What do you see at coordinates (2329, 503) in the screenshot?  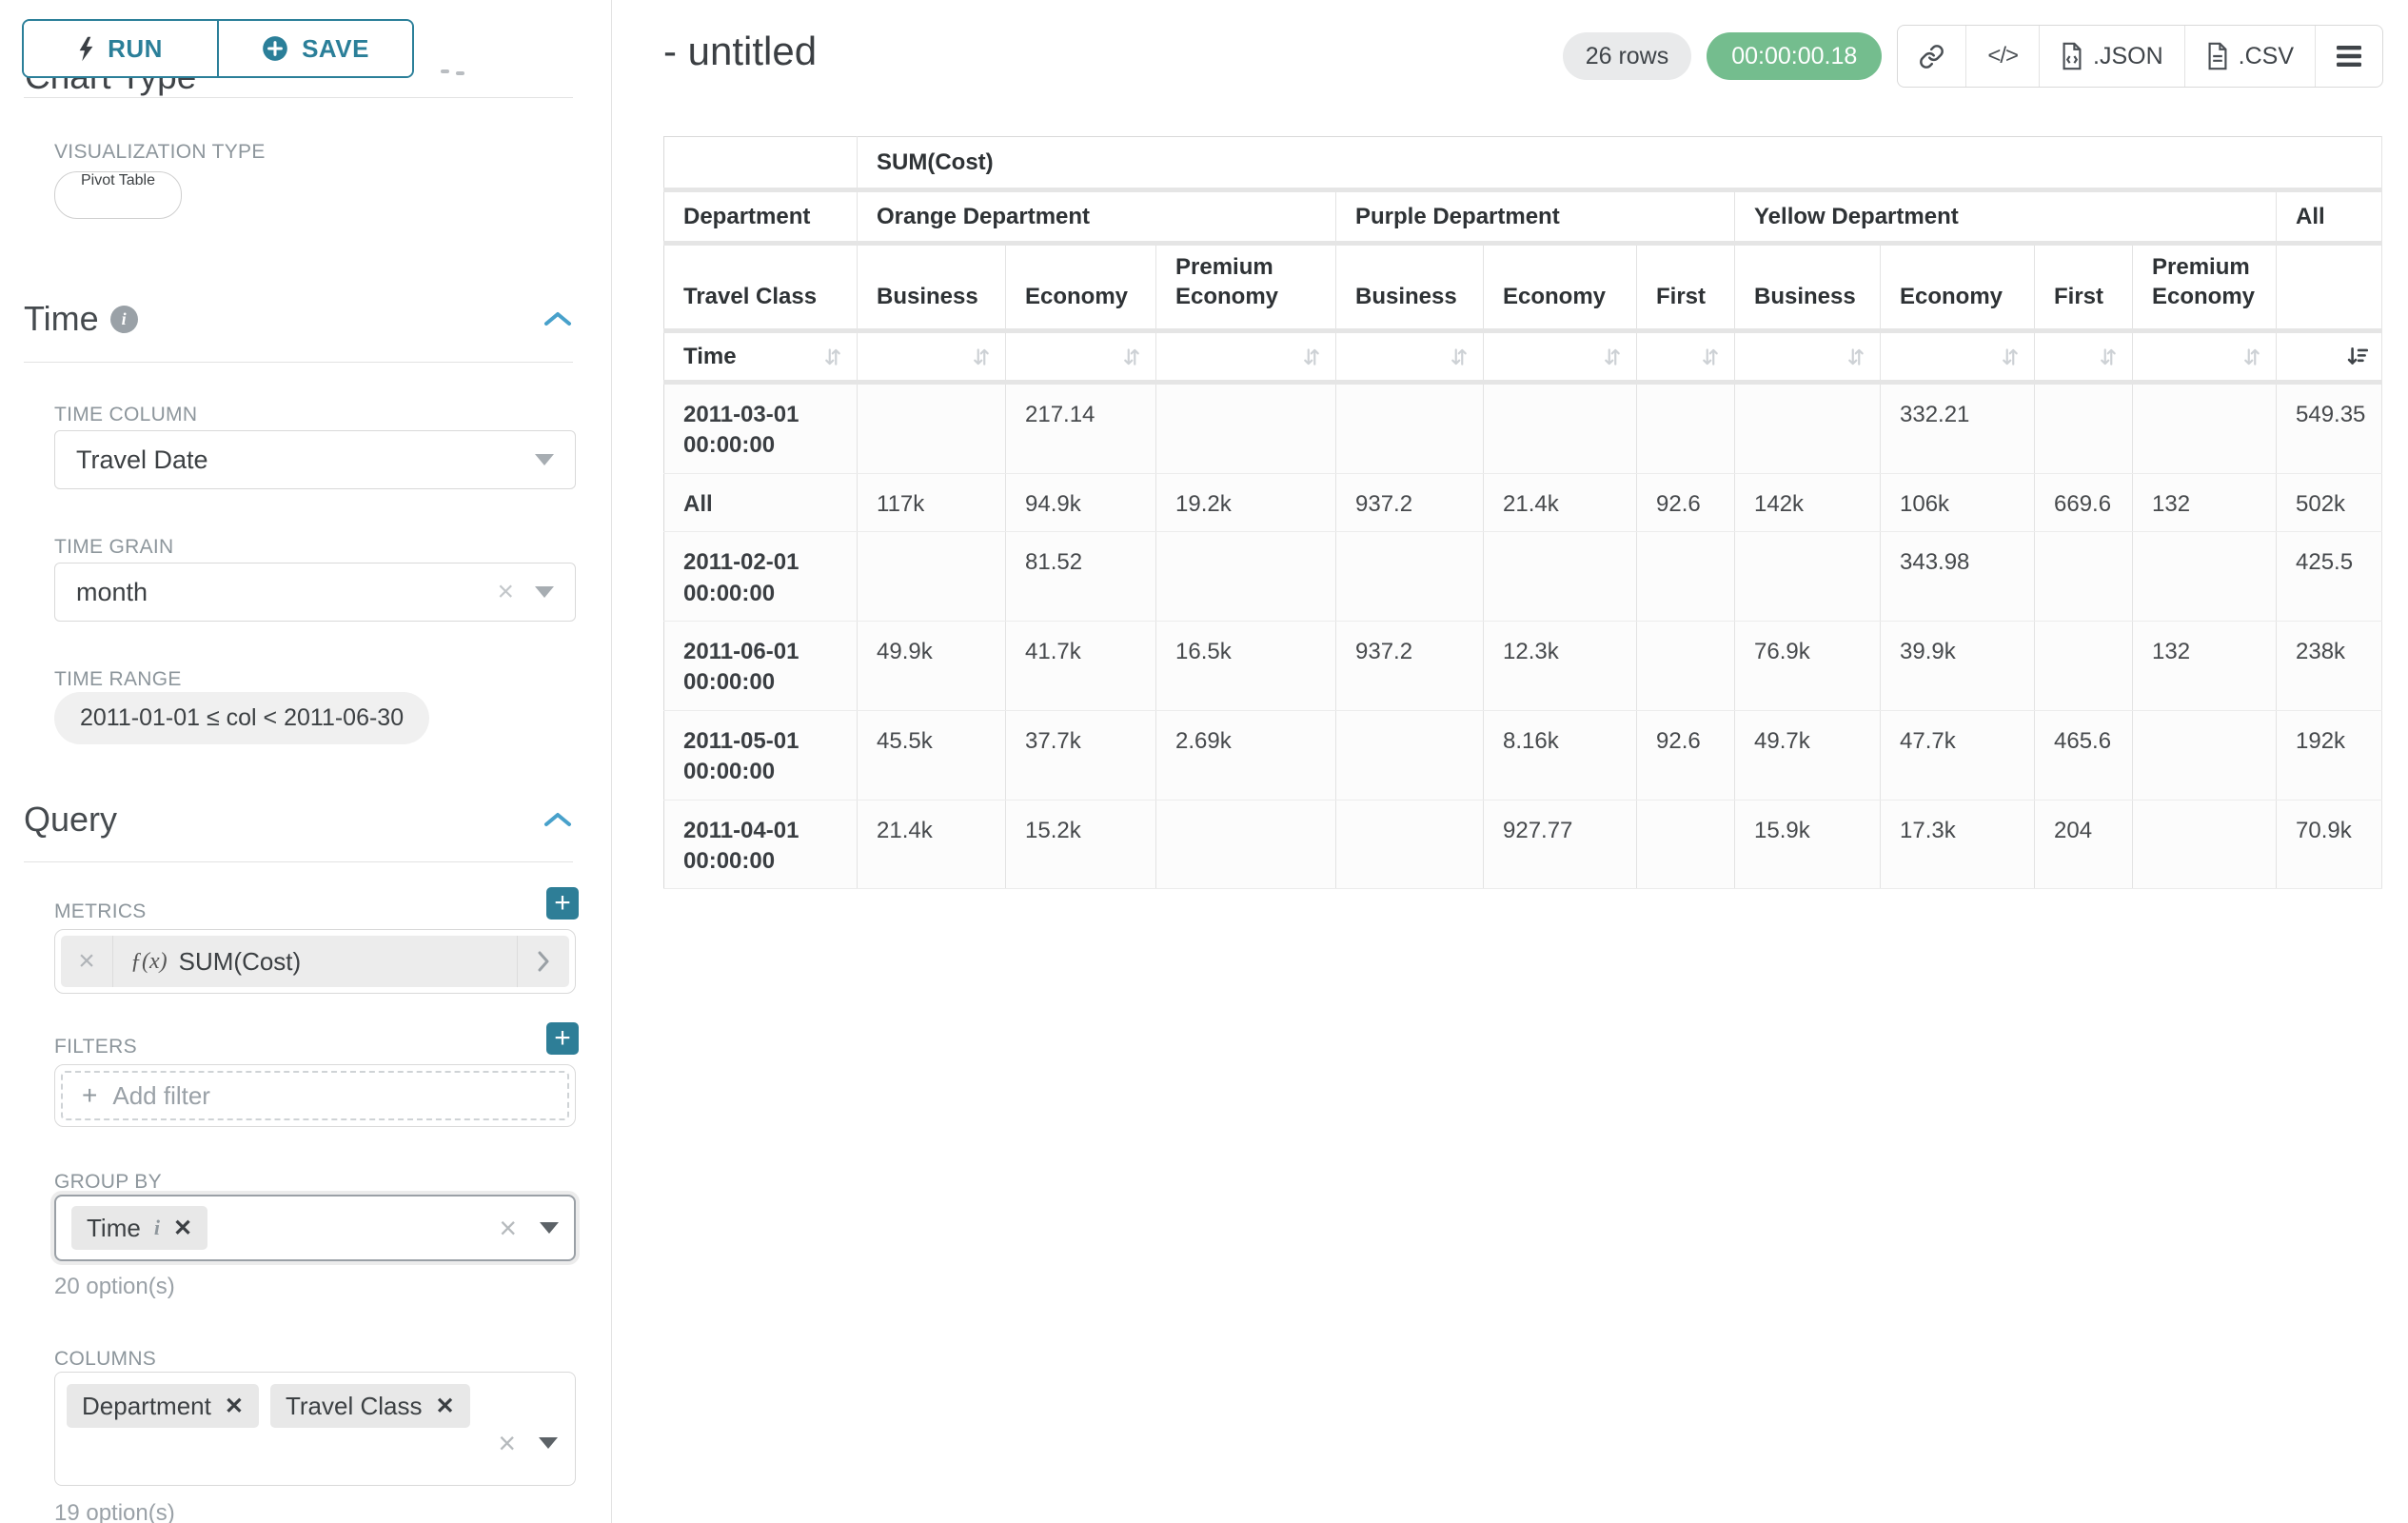 I see `table-cell: 502k` at bounding box center [2329, 503].